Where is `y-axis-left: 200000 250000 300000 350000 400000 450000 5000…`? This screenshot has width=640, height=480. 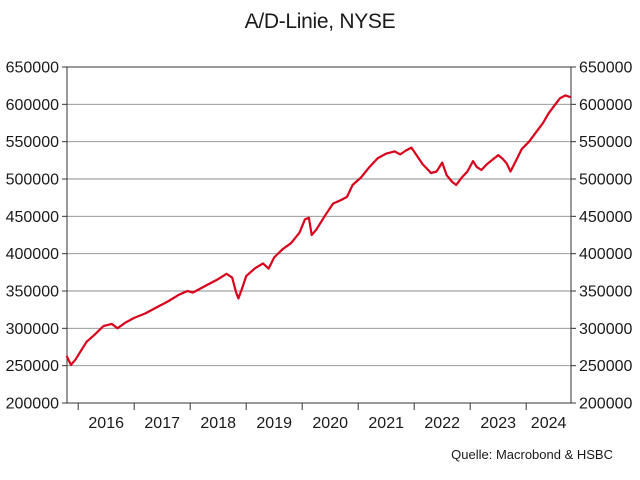 y-axis-left: 200000 250000 300000 350000 400000 450000 5000… is located at coordinates (36, 236).